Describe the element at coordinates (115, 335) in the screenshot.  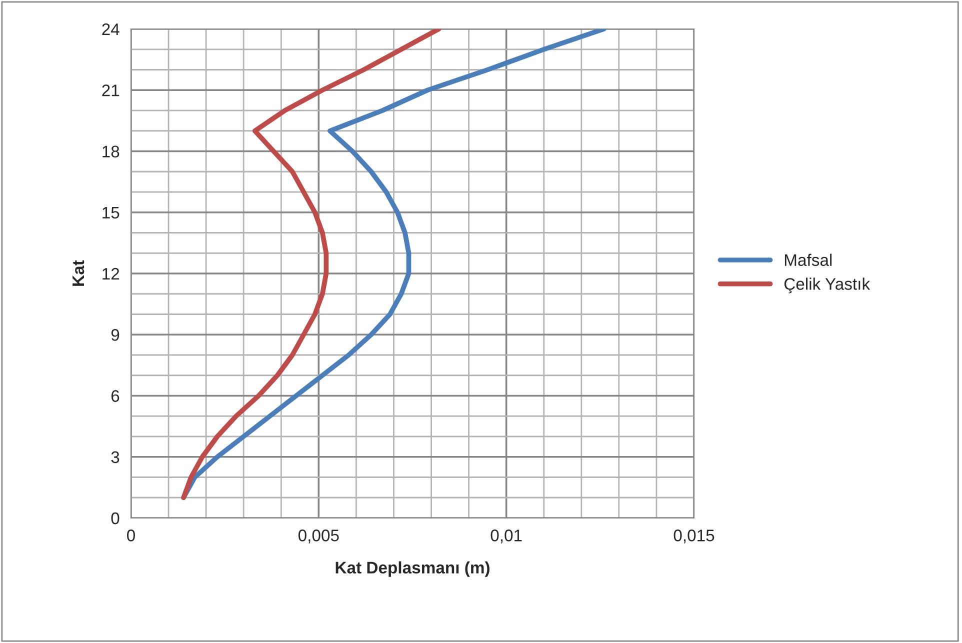
I see `y-tick-label: 9` at that location.